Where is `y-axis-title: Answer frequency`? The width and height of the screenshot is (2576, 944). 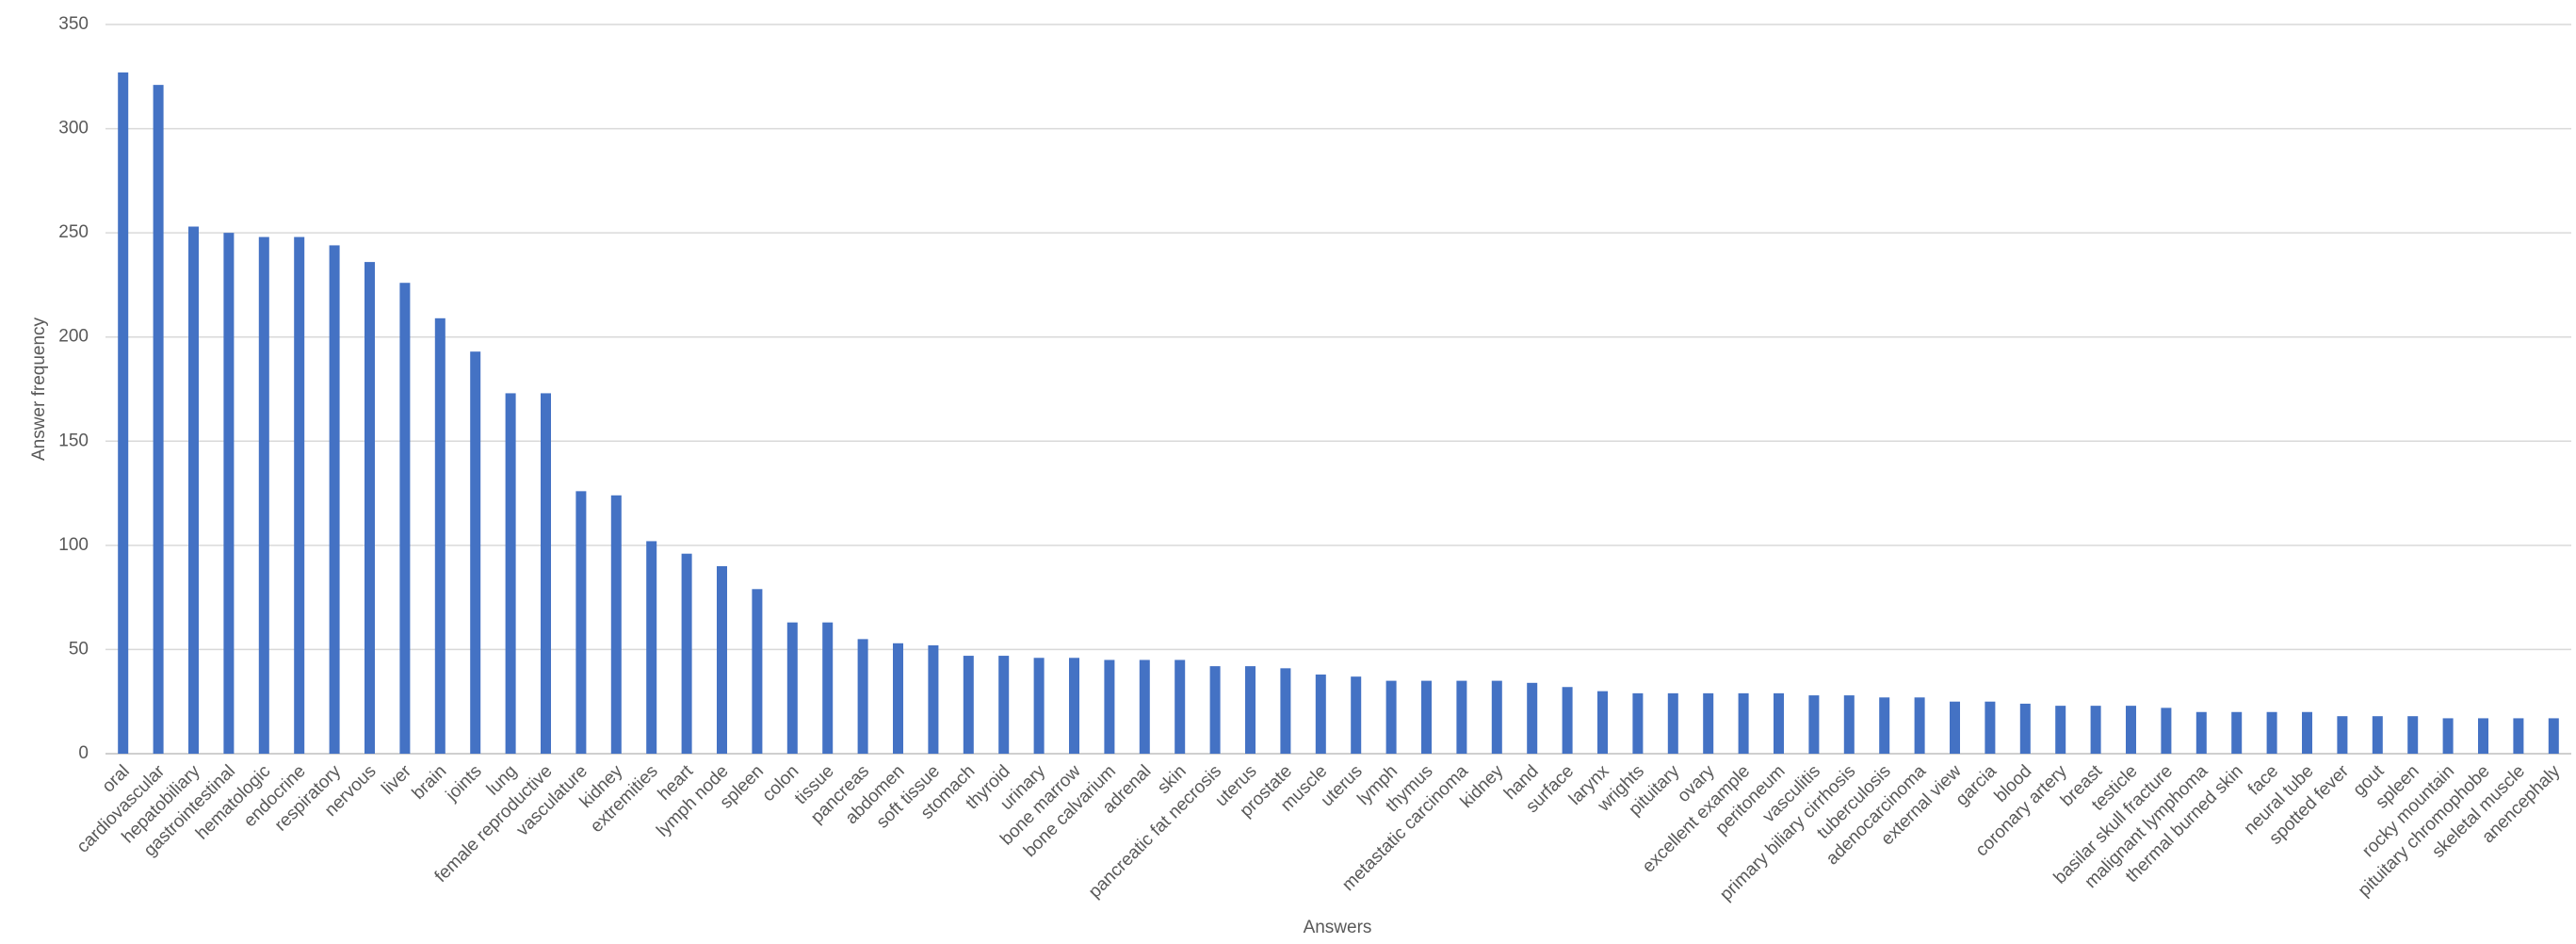 y-axis-title: Answer frequency is located at coordinates (39, 389).